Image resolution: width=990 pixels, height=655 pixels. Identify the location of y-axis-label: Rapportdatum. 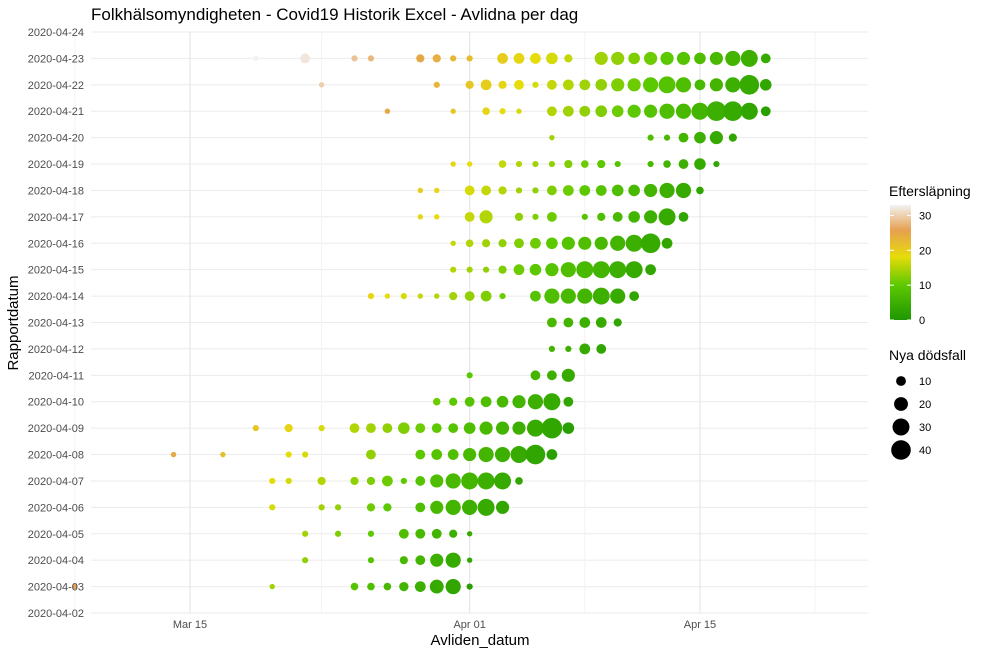
(13, 322).